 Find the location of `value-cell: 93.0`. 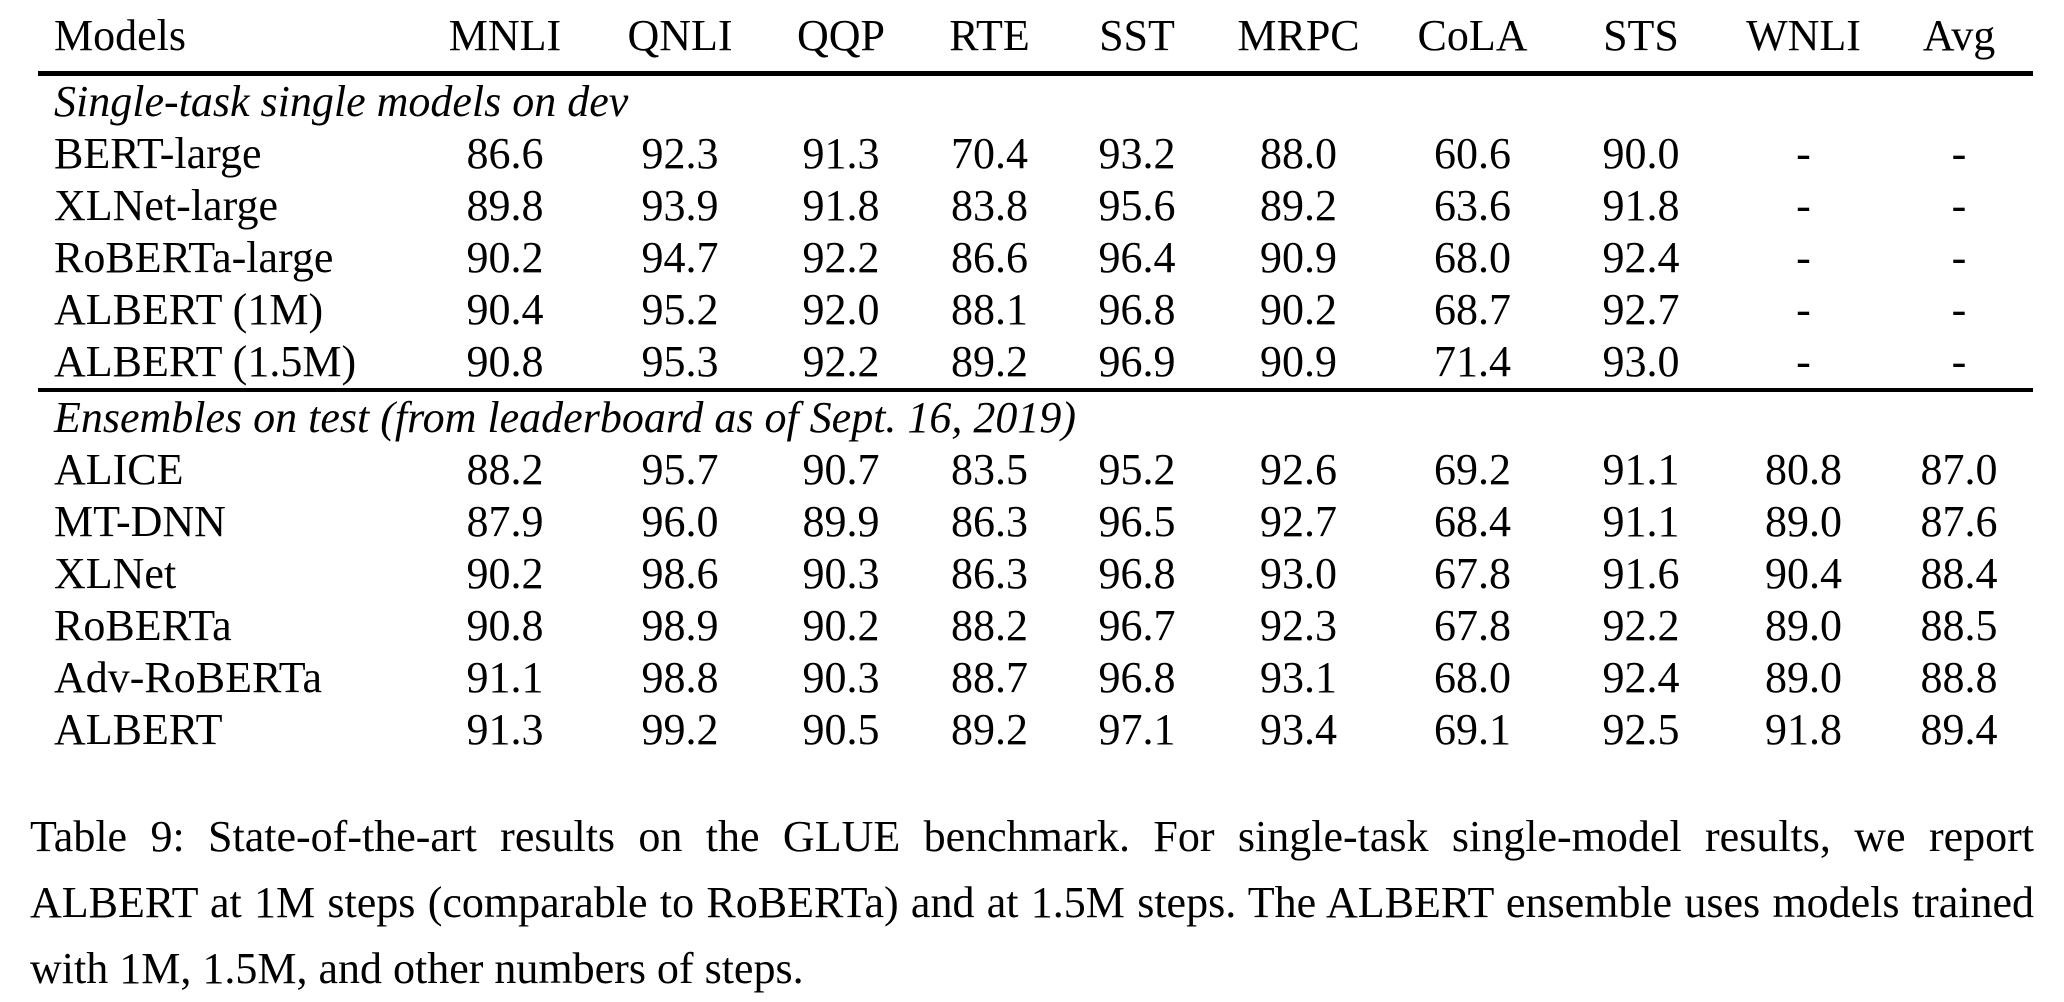

value-cell: 93.0 is located at coordinates (1641, 364).